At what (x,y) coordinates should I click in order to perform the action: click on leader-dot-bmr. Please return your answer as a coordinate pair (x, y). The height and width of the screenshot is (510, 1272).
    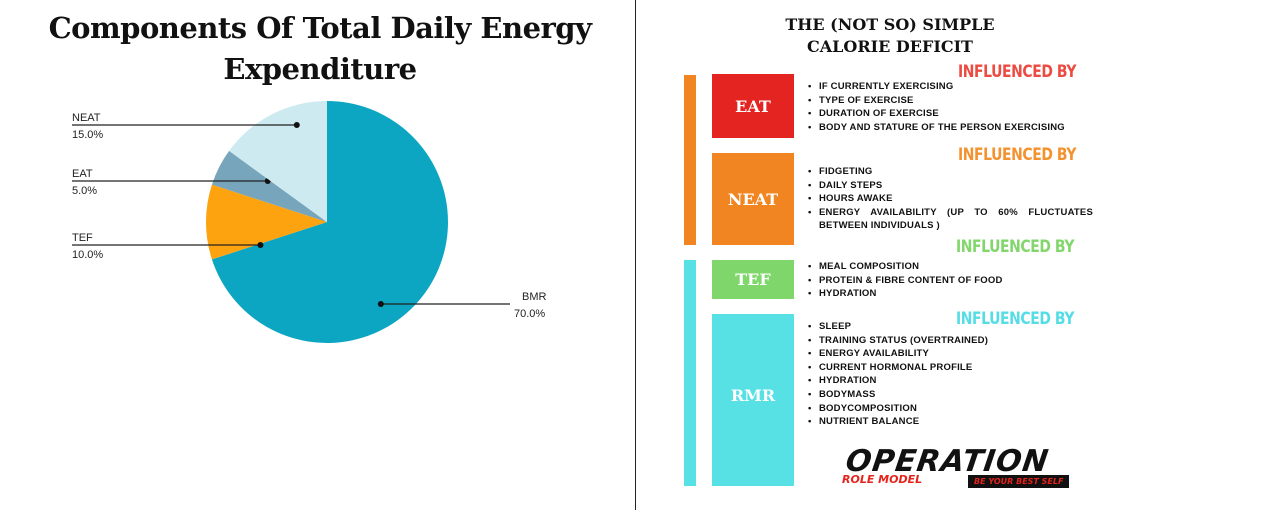
    Looking at the image, I should click on (380, 304).